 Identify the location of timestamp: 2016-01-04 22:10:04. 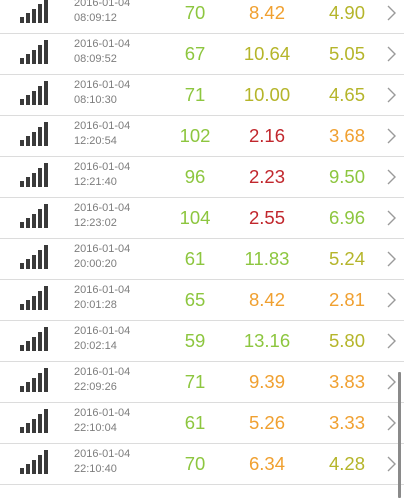
(102, 420).